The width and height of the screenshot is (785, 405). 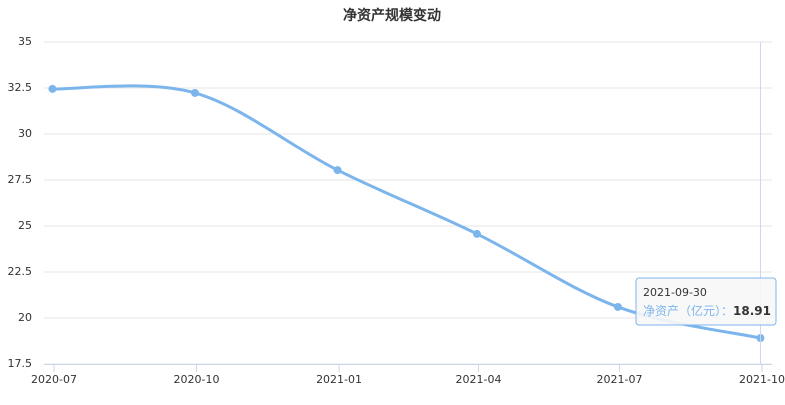 I want to click on tooltip: 2021-09-30 净资产（亿元）：18.91, so click(x=706, y=301).